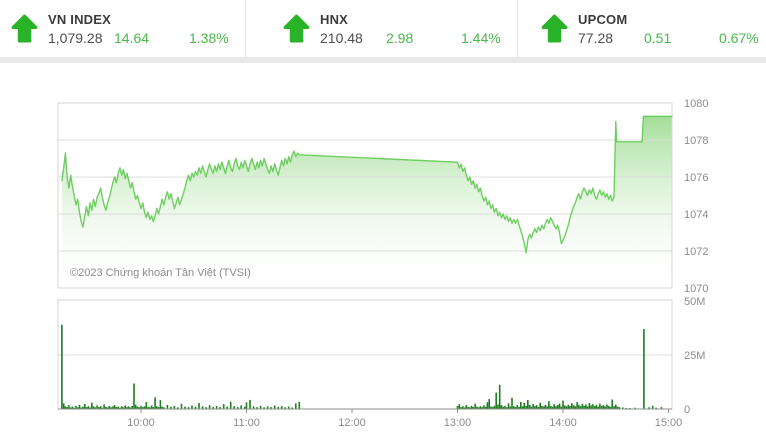 The image size is (766, 441). What do you see at coordinates (687, 410) in the screenshot?
I see `volume-axis-tick-label: 0` at bounding box center [687, 410].